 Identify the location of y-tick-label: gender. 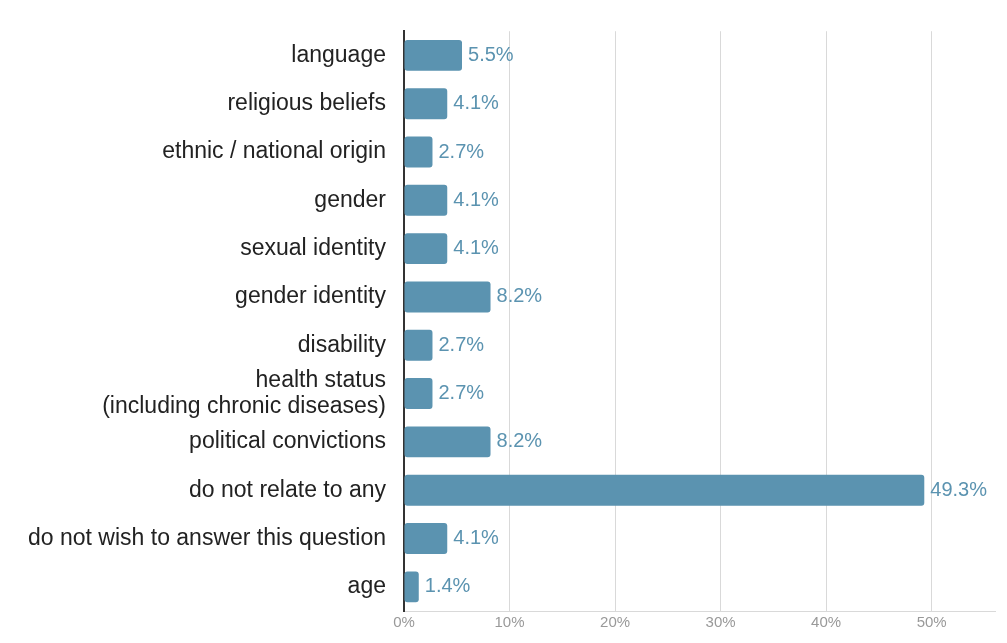
(350, 198).